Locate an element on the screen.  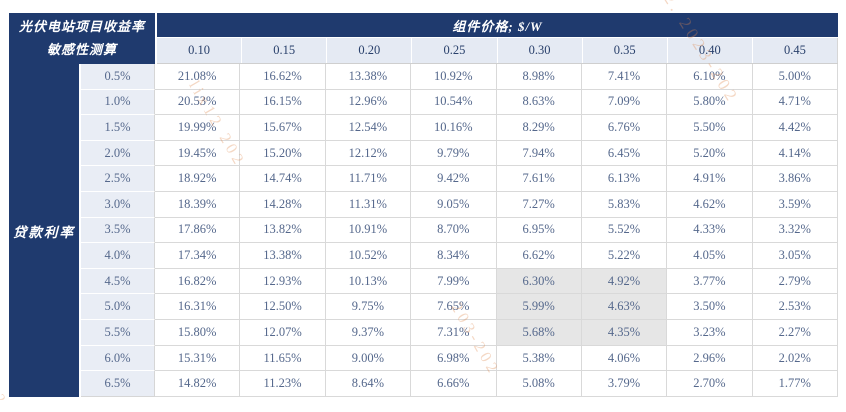
data-cell: 7.65% is located at coordinates (454, 307).